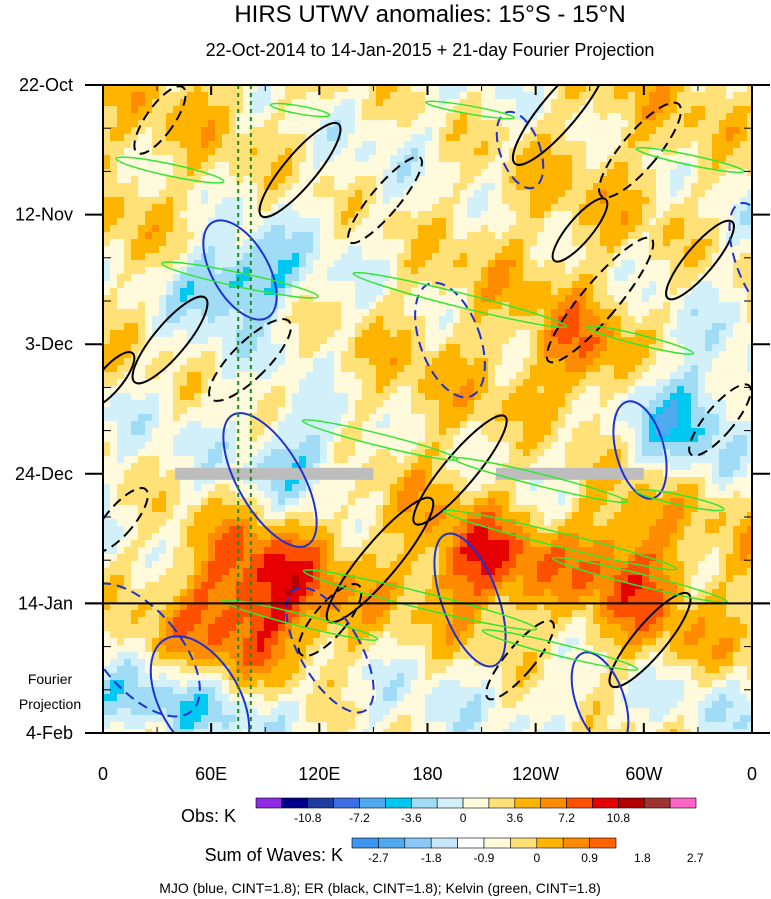 Image resolution: width=771 pixels, height=899 pixels. What do you see at coordinates (44, 215) in the screenshot?
I see `y-tick-label: 12-Nov` at bounding box center [44, 215].